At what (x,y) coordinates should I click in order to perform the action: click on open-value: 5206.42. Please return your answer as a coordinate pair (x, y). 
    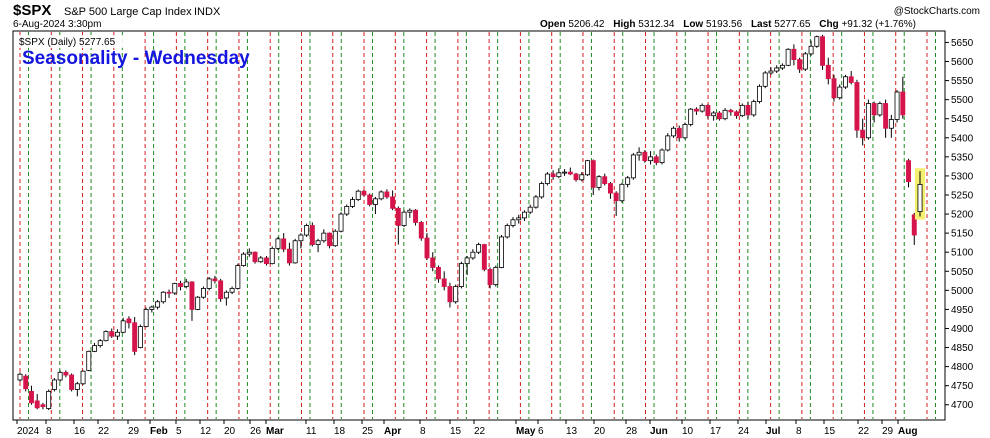
    Looking at the image, I should click on (586, 24).